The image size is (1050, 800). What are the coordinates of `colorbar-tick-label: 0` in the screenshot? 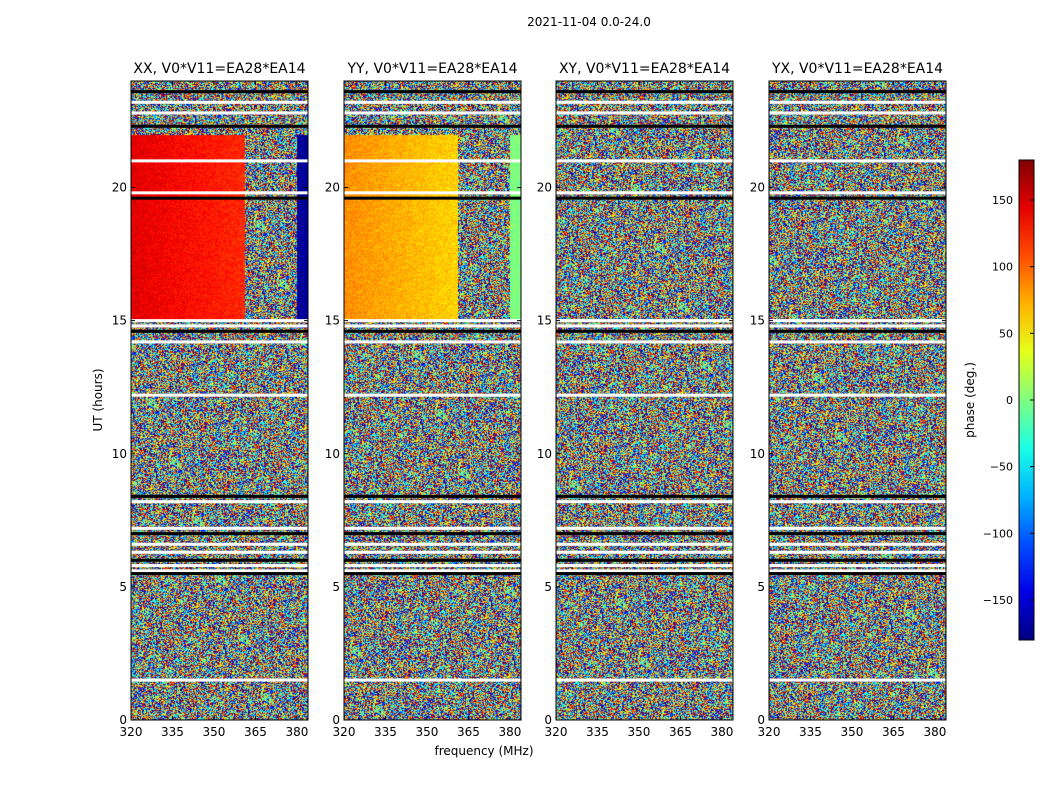 It's located at (1009, 400).